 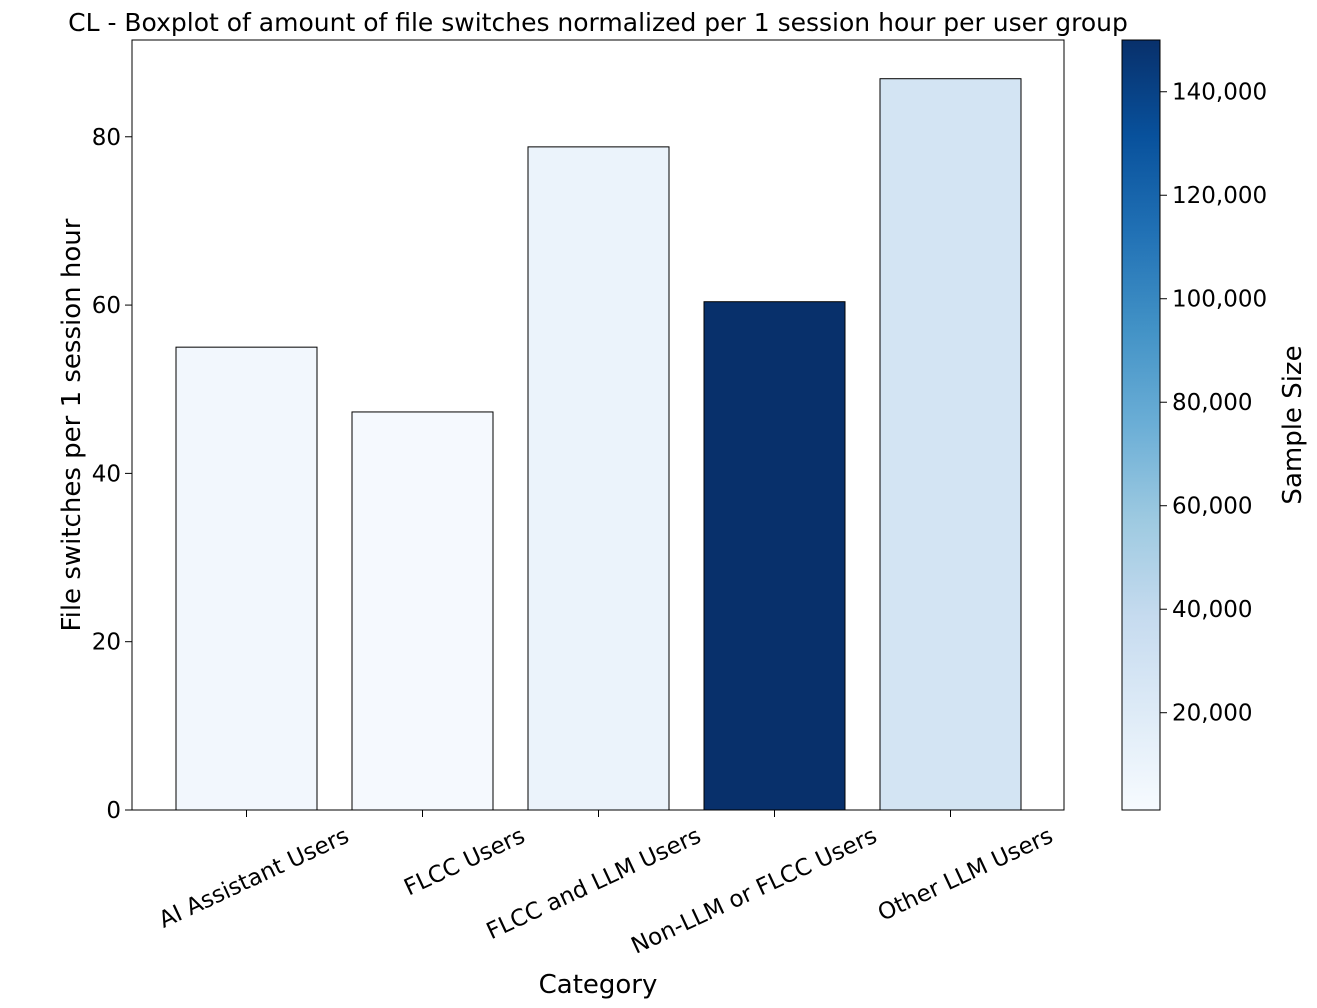 I want to click on colorbar-tick-label: 80,000, so click(x=1212, y=403).